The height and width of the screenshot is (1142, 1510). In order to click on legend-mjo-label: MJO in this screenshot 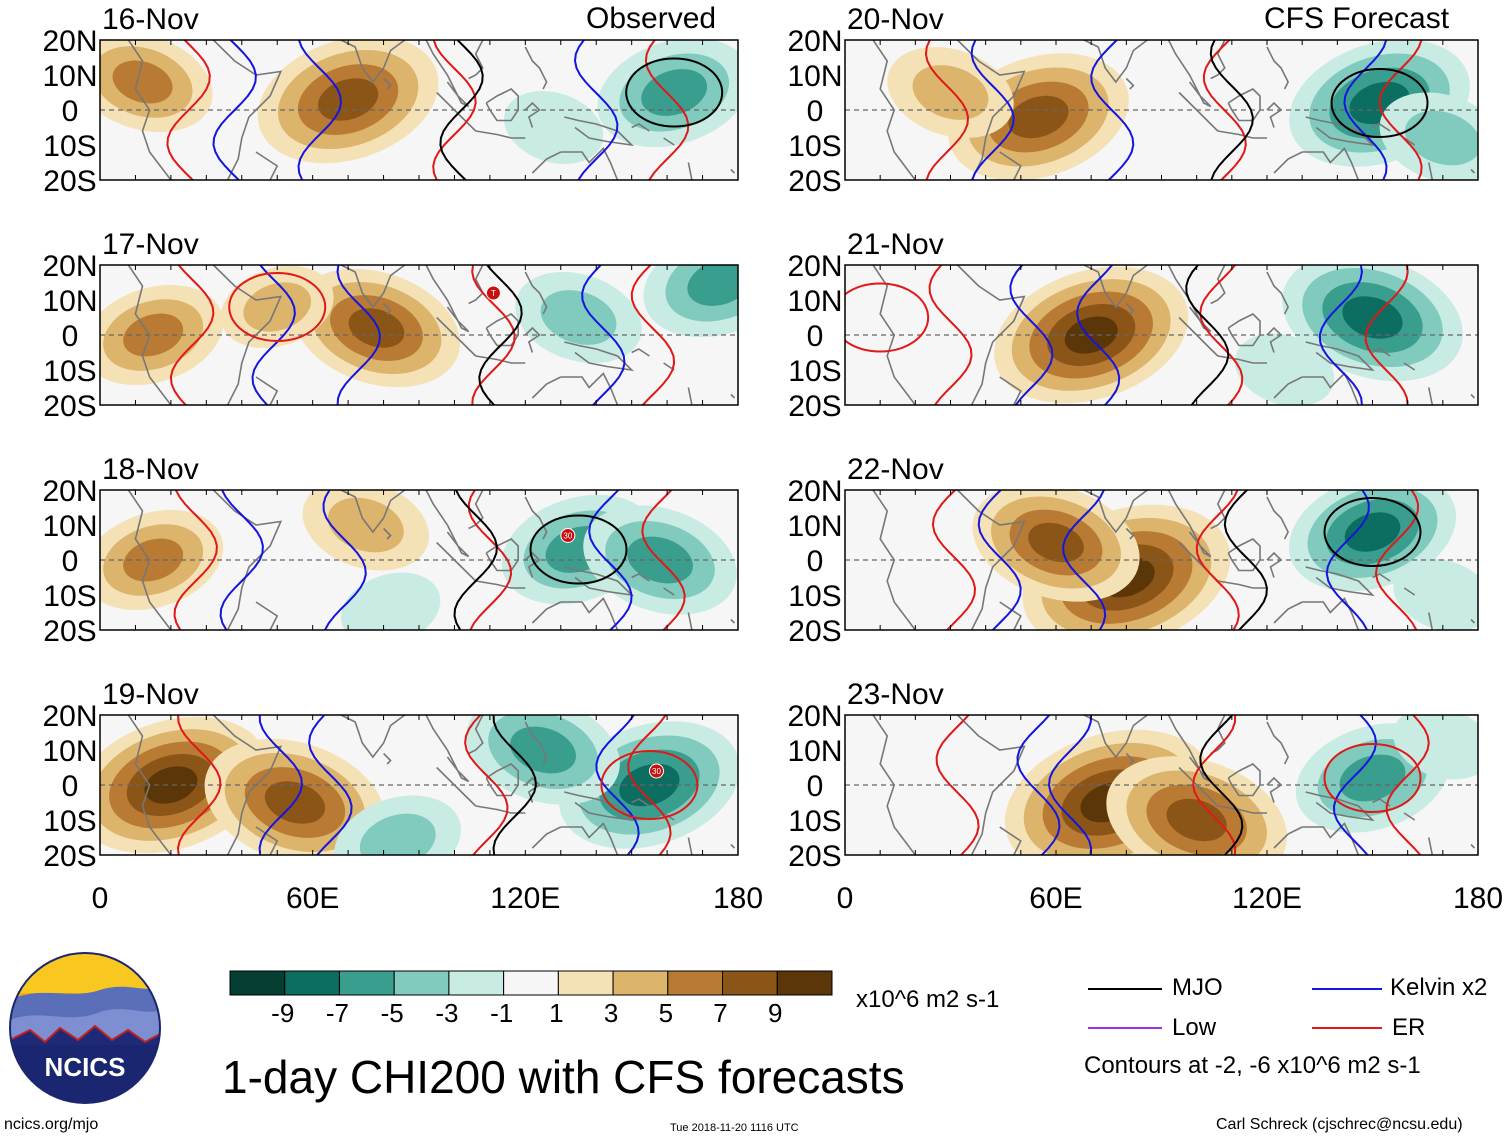, I will do `click(1197, 987)`.